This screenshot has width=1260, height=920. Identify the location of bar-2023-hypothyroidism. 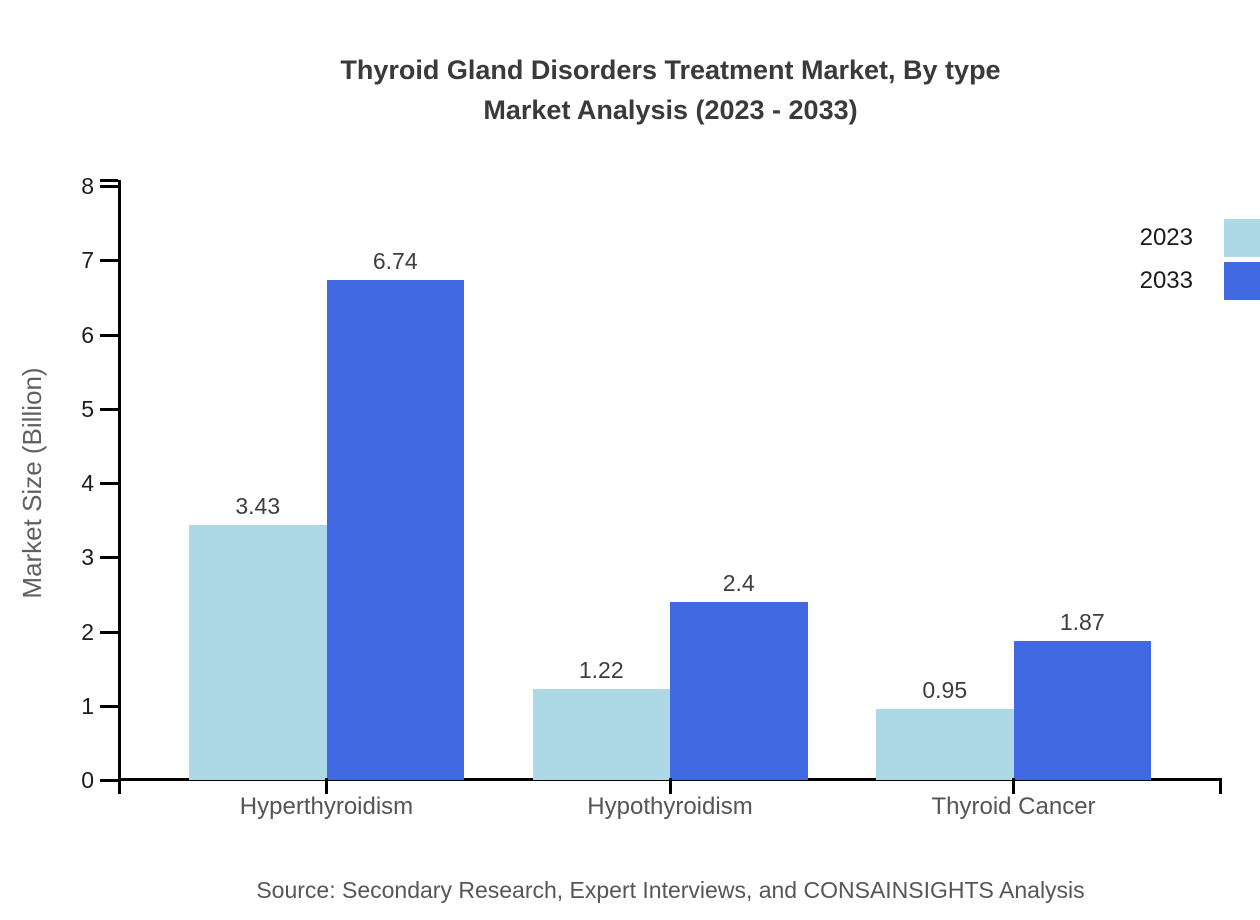
(601, 734).